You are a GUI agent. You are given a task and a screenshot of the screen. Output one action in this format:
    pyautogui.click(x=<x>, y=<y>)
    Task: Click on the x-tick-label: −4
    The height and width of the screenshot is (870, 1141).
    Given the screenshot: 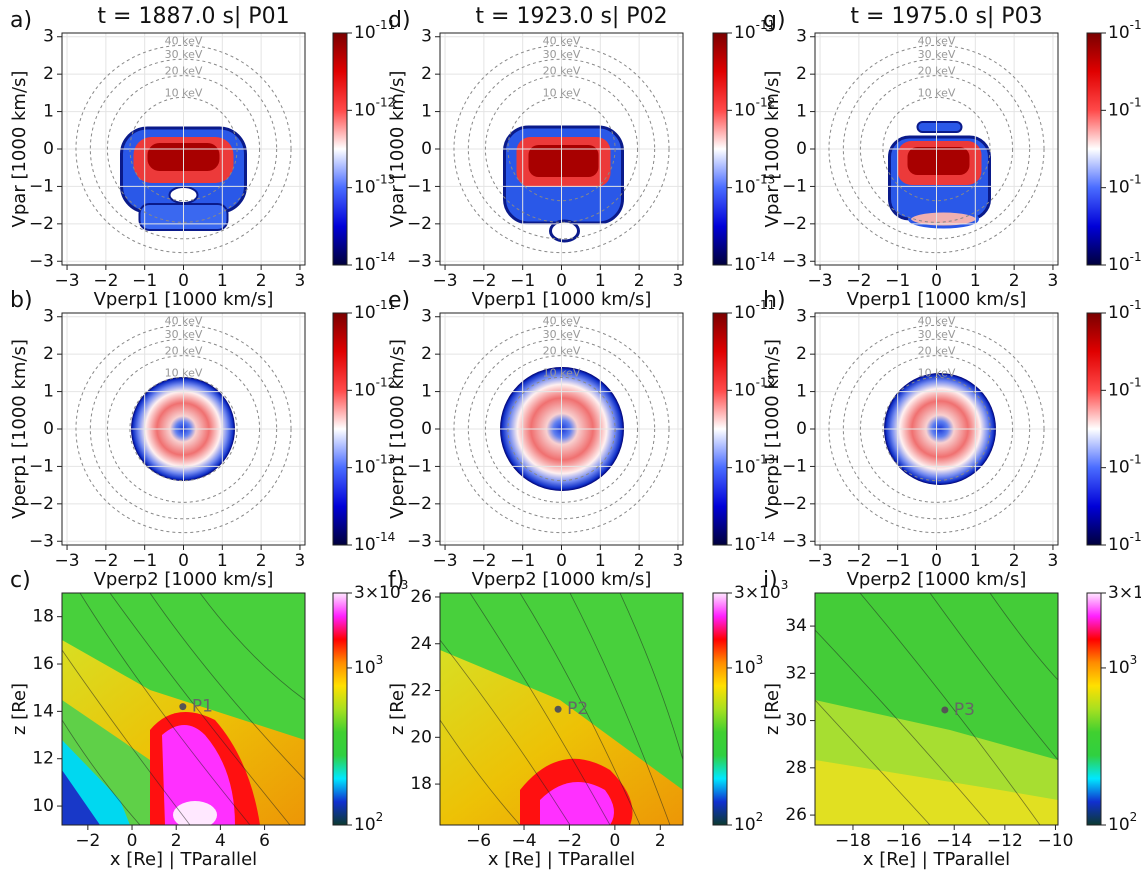 What is the action you would take?
    pyautogui.click(x=523, y=841)
    